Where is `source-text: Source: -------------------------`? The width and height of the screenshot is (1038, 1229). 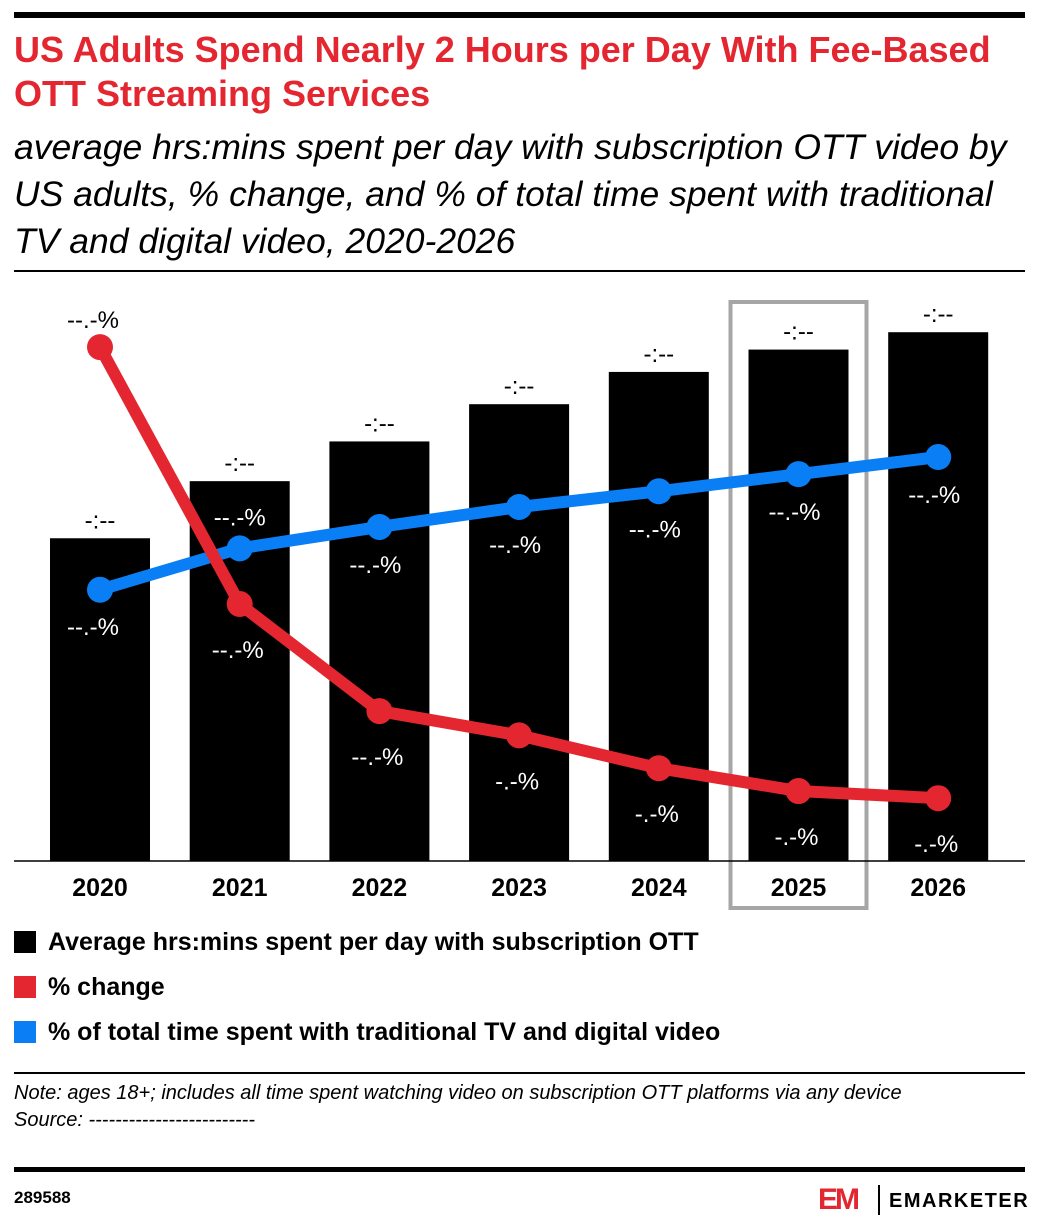 source-text: Source: ------------------------- is located at coordinates (134, 1120).